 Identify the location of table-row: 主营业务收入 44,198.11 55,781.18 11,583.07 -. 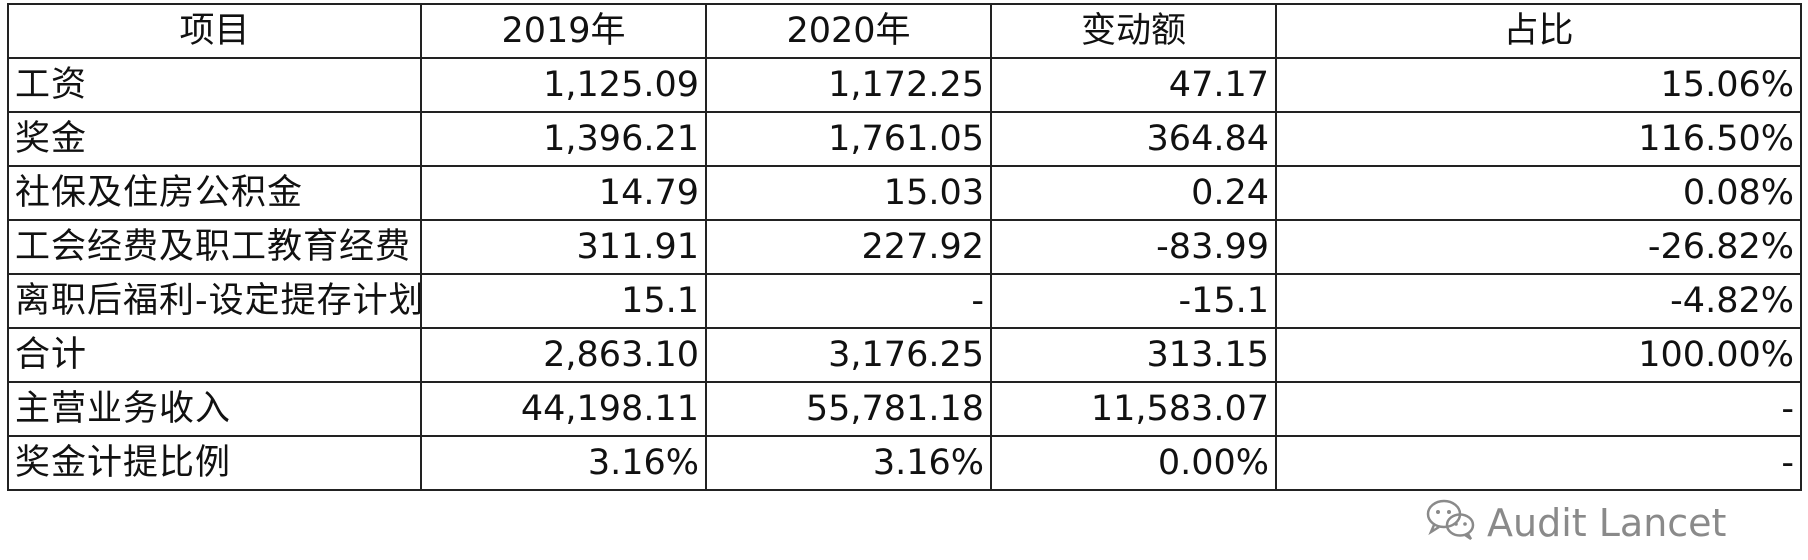
(904, 409).